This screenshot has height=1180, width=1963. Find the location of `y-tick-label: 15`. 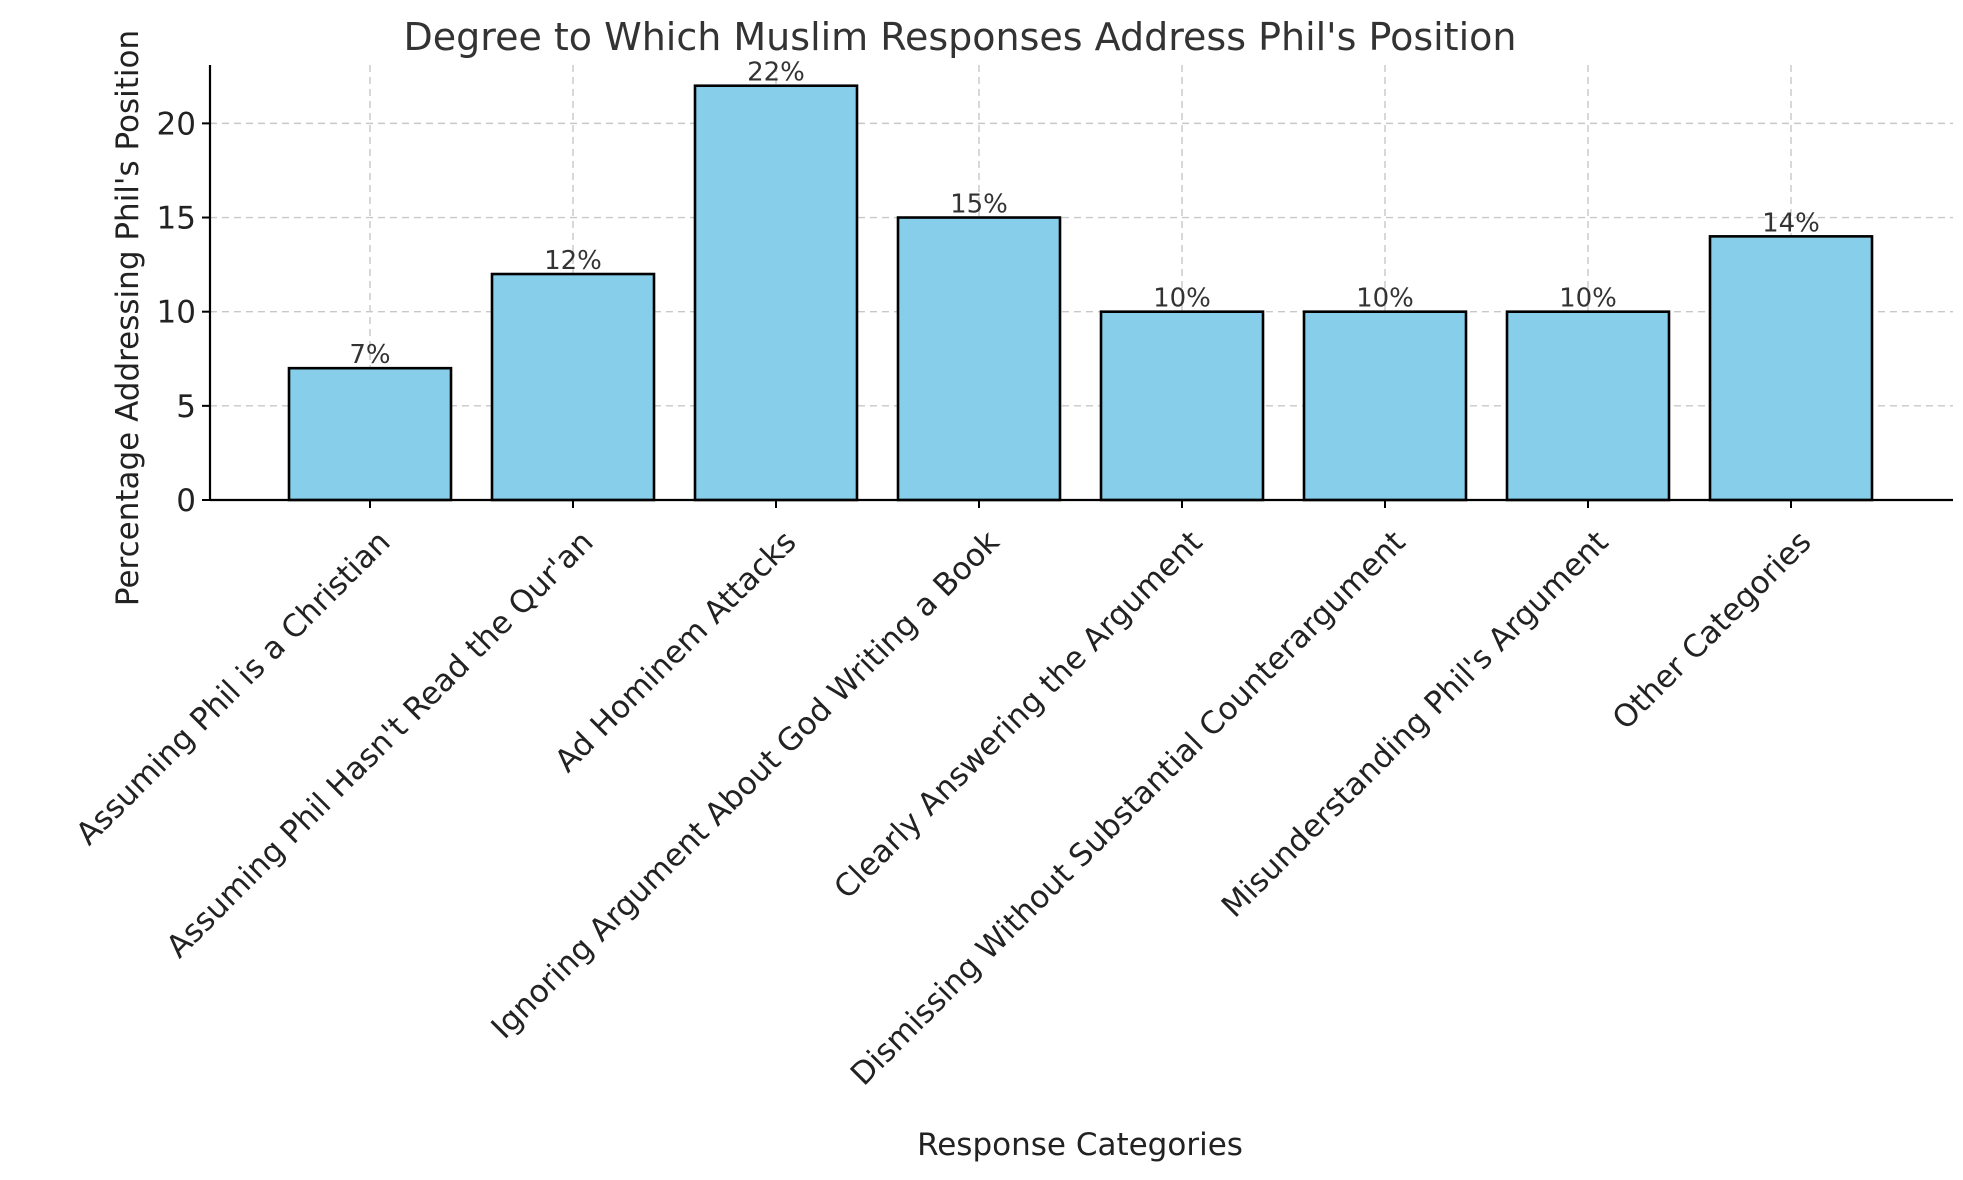

y-tick-label: 15 is located at coordinates (176, 219).